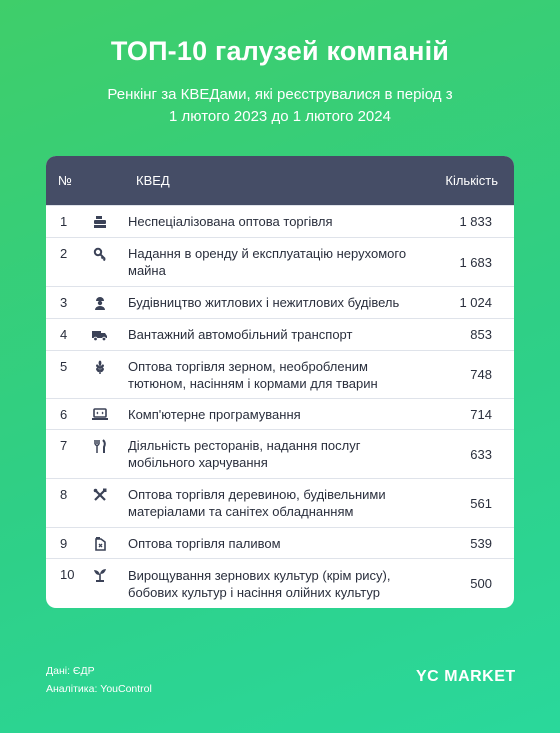 The width and height of the screenshot is (560, 733). Describe the element at coordinates (64, 543) in the screenshot. I see `row-number: 9` at that location.